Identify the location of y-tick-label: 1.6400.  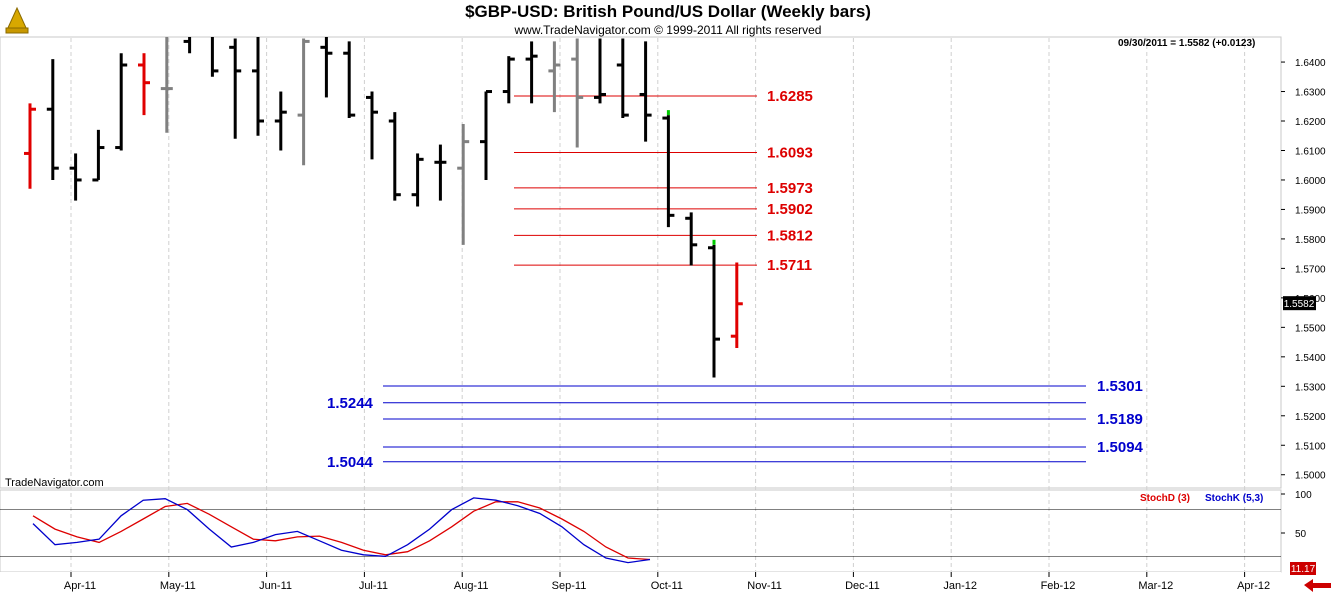
(1310, 63).